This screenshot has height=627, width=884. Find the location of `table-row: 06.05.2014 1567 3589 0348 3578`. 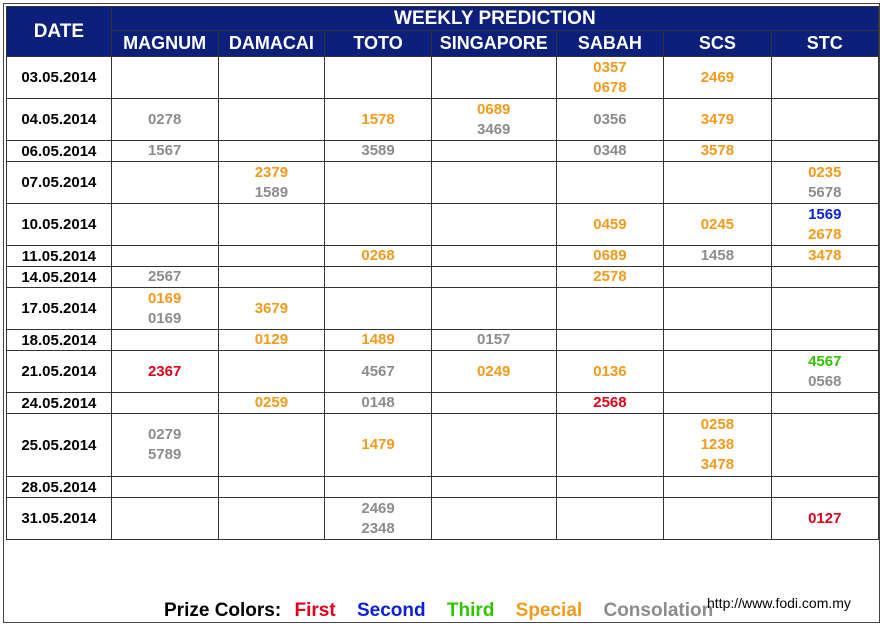

table-row: 06.05.2014 1567 3589 0348 3578 is located at coordinates (443, 151).